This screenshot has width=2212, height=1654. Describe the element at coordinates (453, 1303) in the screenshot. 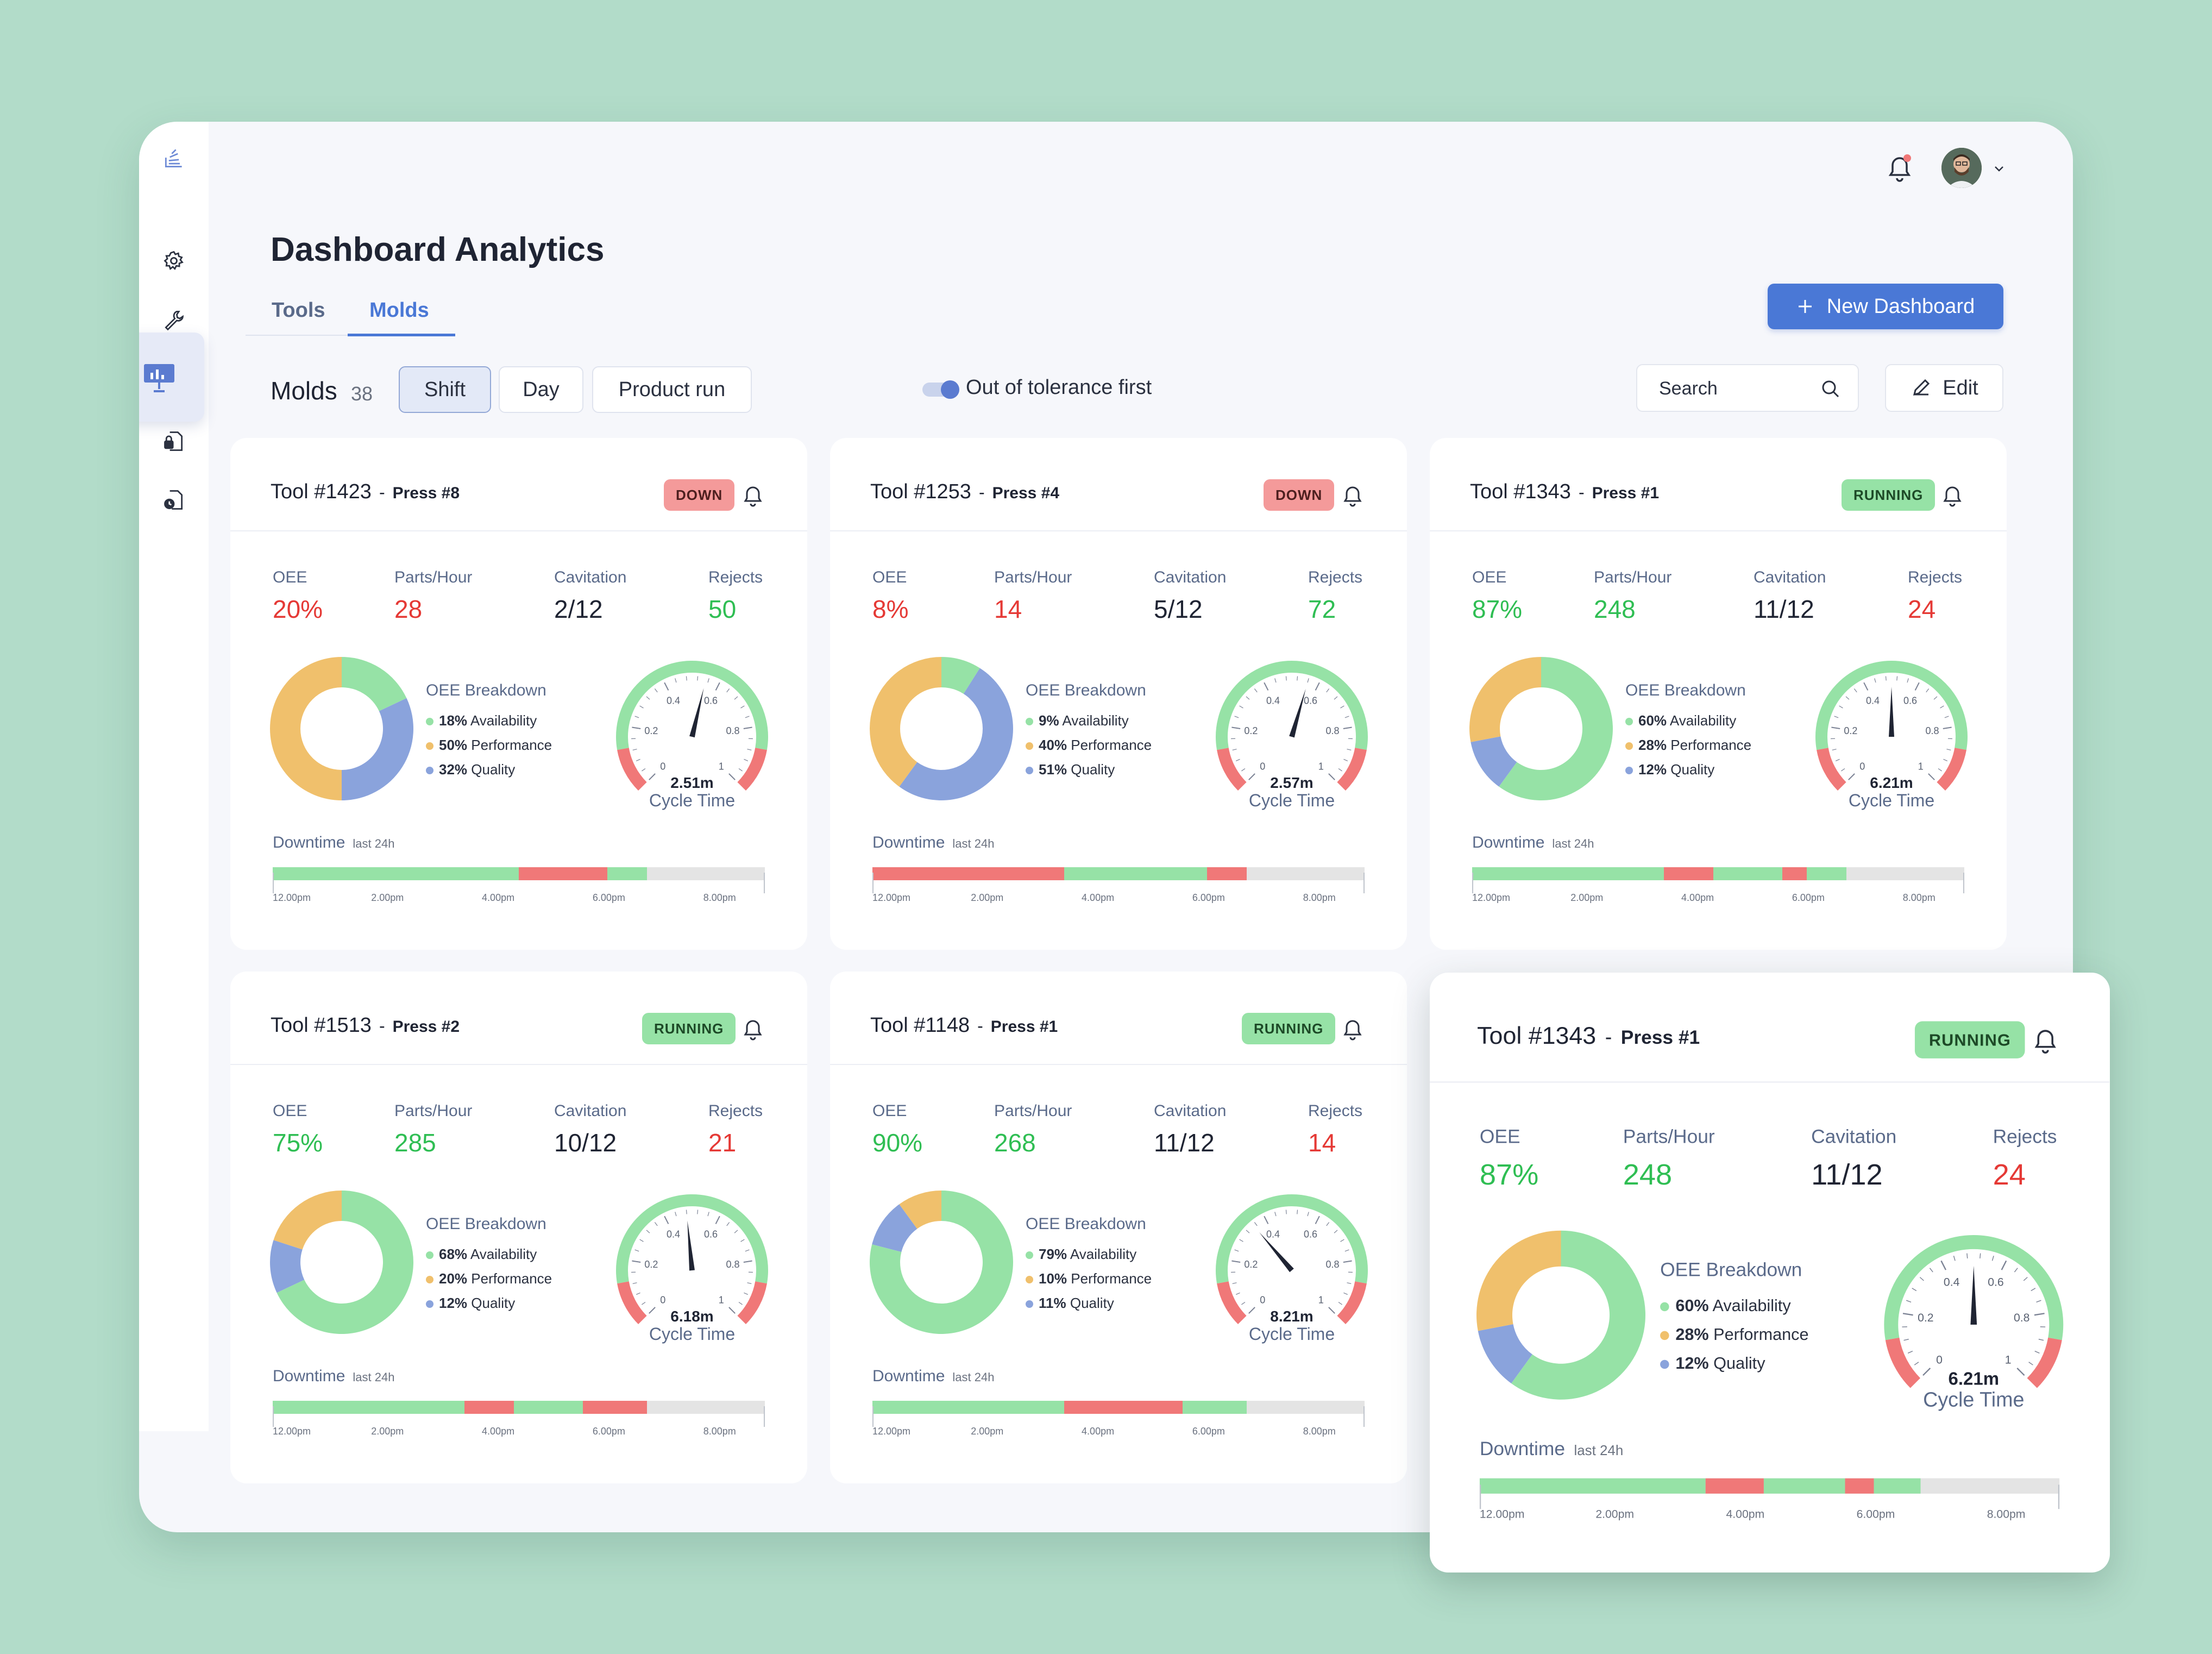

I see `quality-pct: 12%` at that location.